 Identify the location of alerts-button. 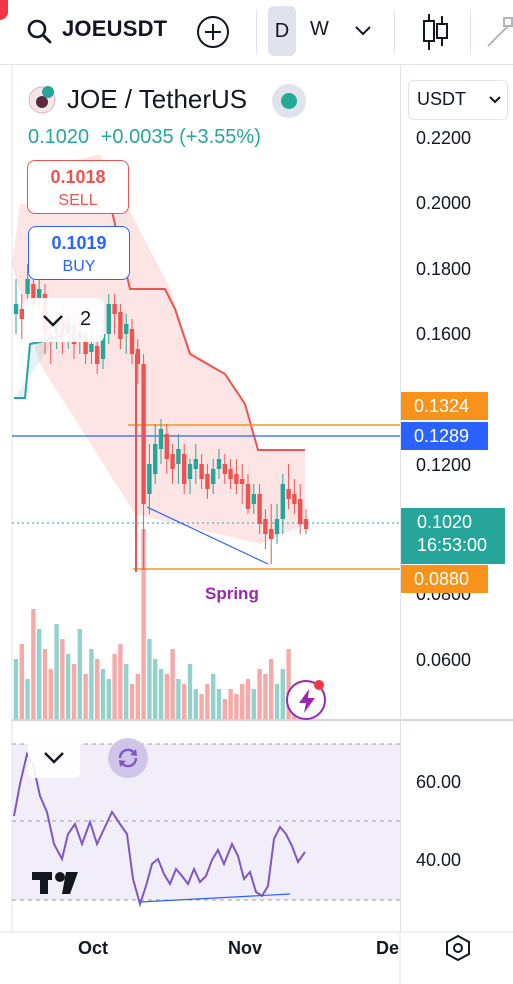
(306, 700).